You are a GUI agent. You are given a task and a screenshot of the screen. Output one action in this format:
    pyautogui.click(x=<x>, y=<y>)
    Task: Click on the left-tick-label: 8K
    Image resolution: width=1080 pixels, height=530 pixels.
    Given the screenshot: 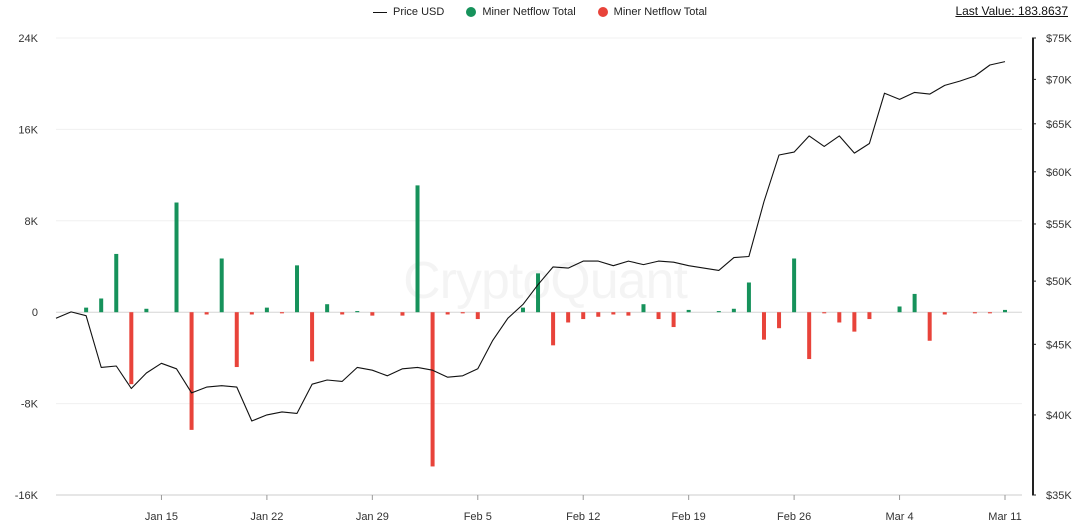 What is the action you would take?
    pyautogui.click(x=32, y=222)
    